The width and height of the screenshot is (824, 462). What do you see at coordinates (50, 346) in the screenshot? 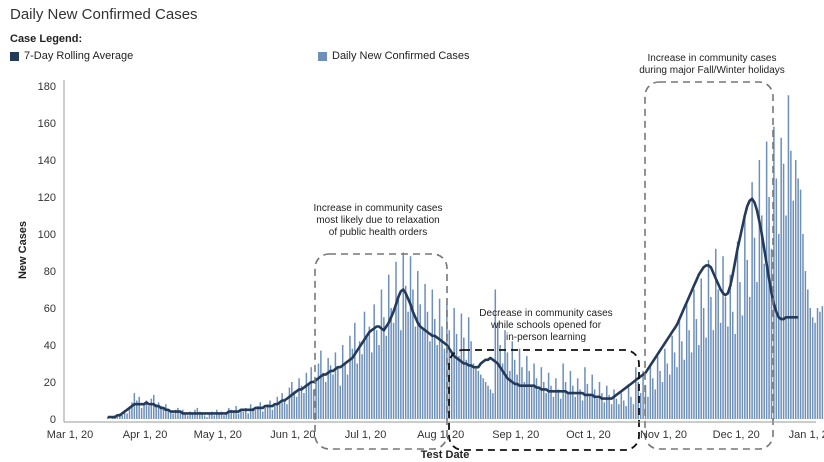
I see `y-tick-label: 40` at bounding box center [50, 346].